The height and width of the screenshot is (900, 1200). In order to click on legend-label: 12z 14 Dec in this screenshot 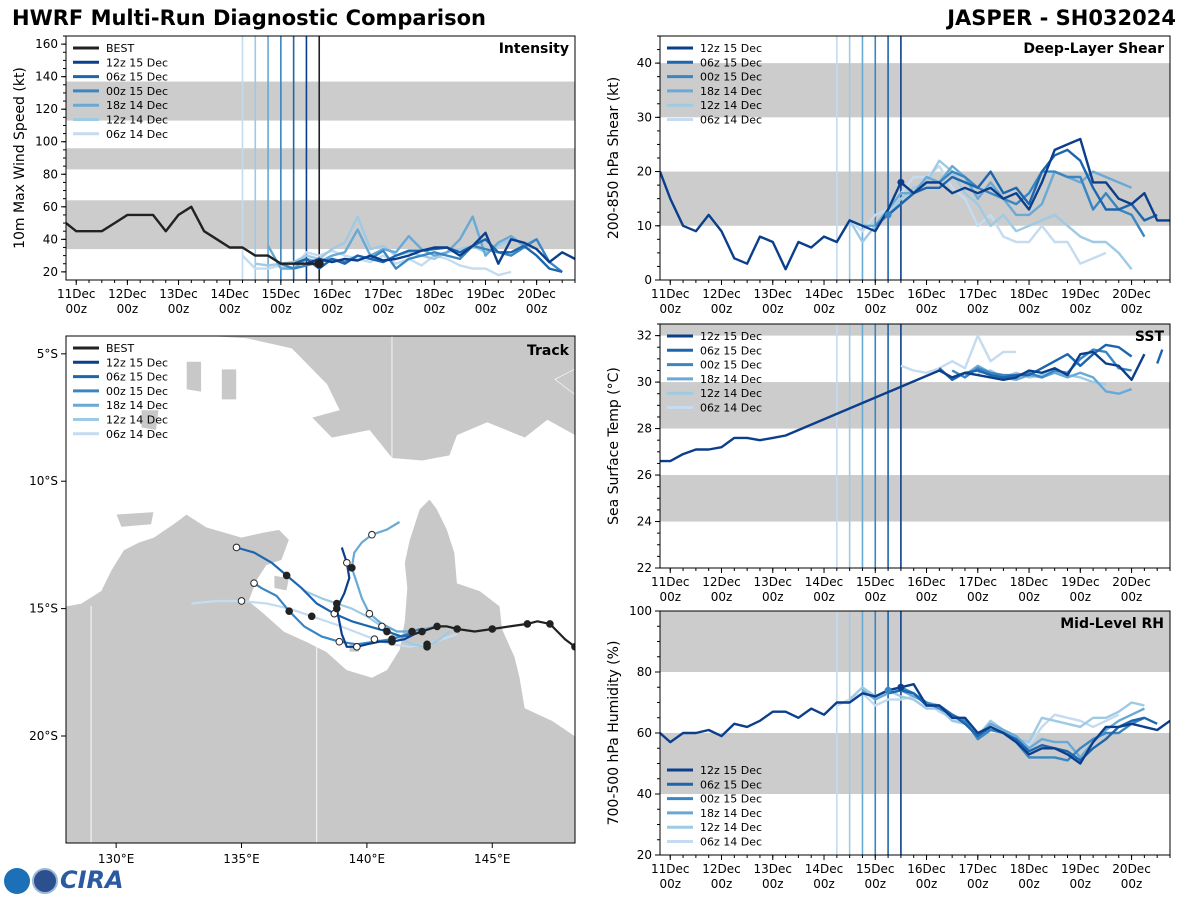, I will do `click(137, 120)`.